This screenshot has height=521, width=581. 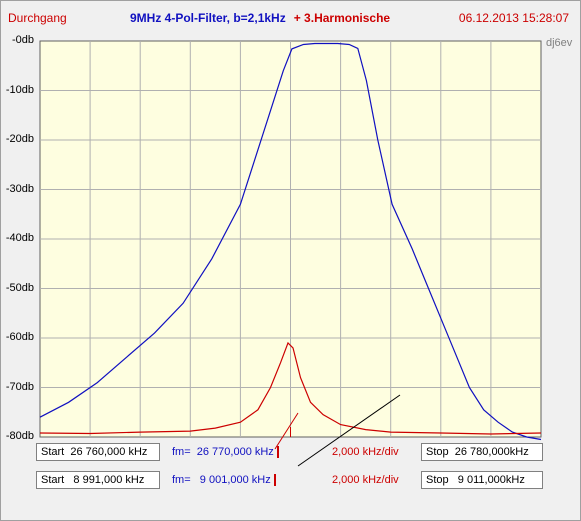 What do you see at coordinates (19, 337) in the screenshot?
I see `y-tick-label: -60db` at bounding box center [19, 337].